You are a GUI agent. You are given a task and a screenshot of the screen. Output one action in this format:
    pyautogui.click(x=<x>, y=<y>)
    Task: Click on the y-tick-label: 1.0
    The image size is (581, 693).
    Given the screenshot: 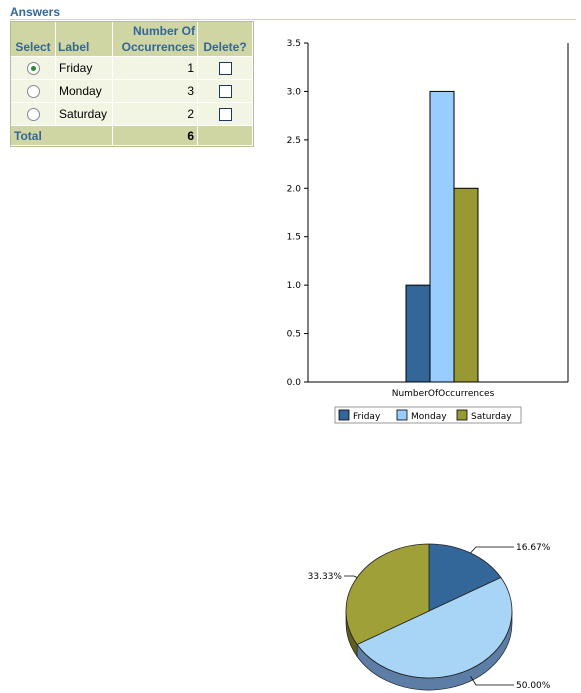 What is the action you would take?
    pyautogui.click(x=294, y=286)
    